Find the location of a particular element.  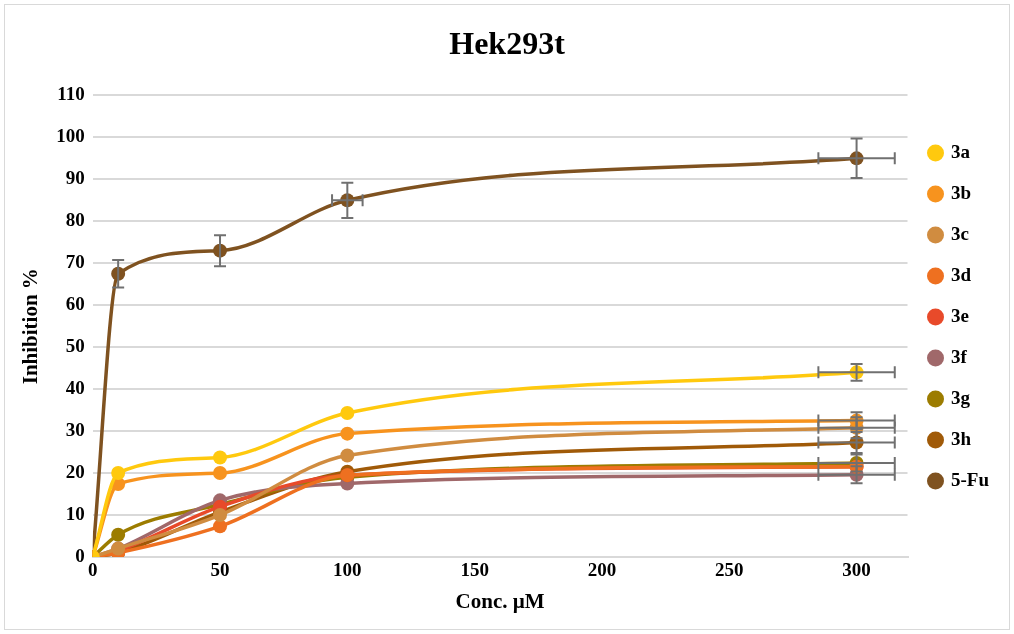

x-tick-label: 250 is located at coordinates (729, 570).